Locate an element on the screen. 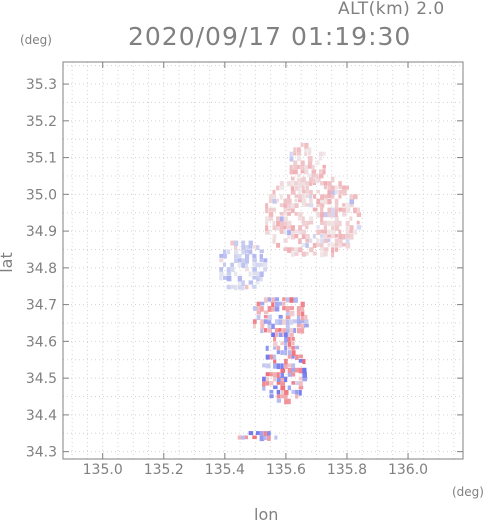 The image size is (491, 524). y-tick-label: 34.7 is located at coordinates (41, 306).